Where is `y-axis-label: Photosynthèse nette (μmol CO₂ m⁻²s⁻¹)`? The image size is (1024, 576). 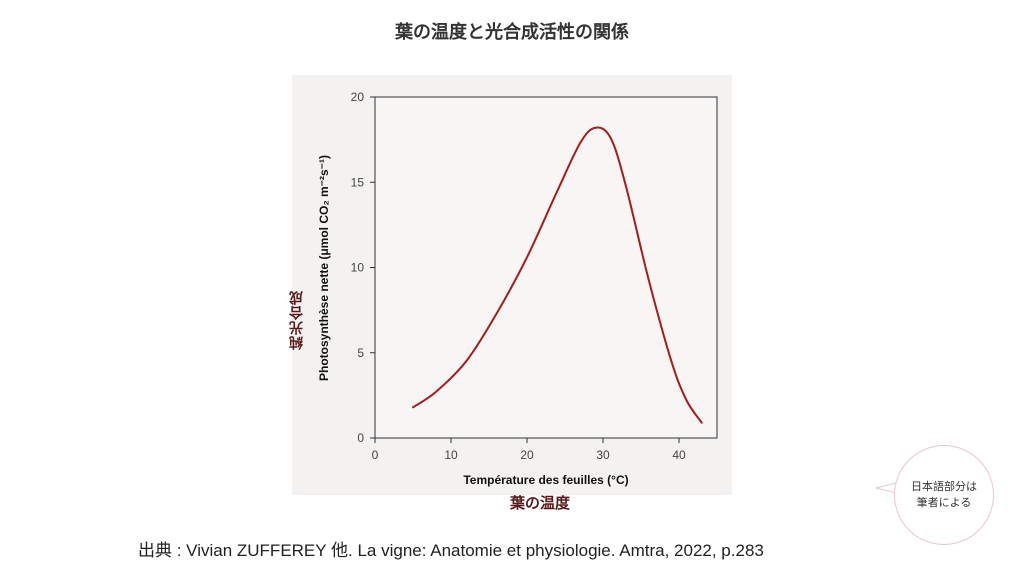
y-axis-label: Photosynthèse nette (μmol CO₂ m⁻²s⁻¹) is located at coordinates (324, 268).